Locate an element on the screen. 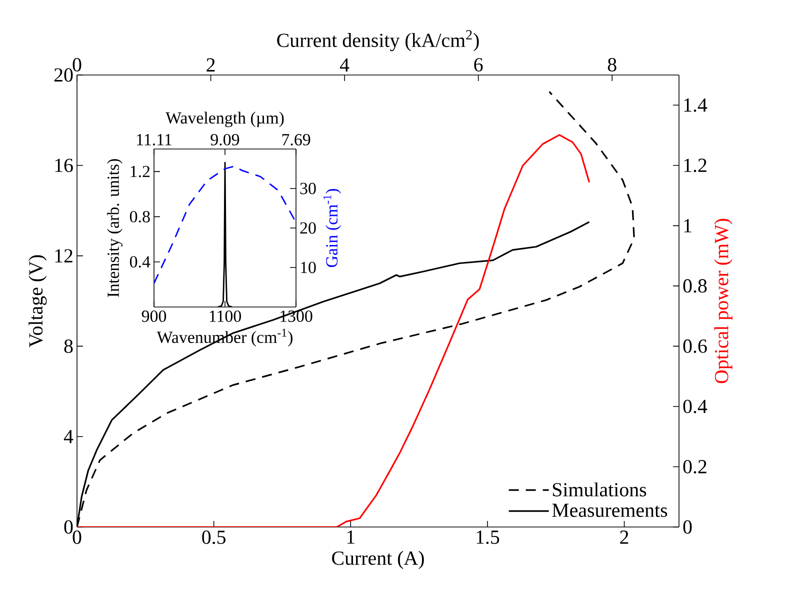  x-tick-label: 1100 is located at coordinates (225, 316).